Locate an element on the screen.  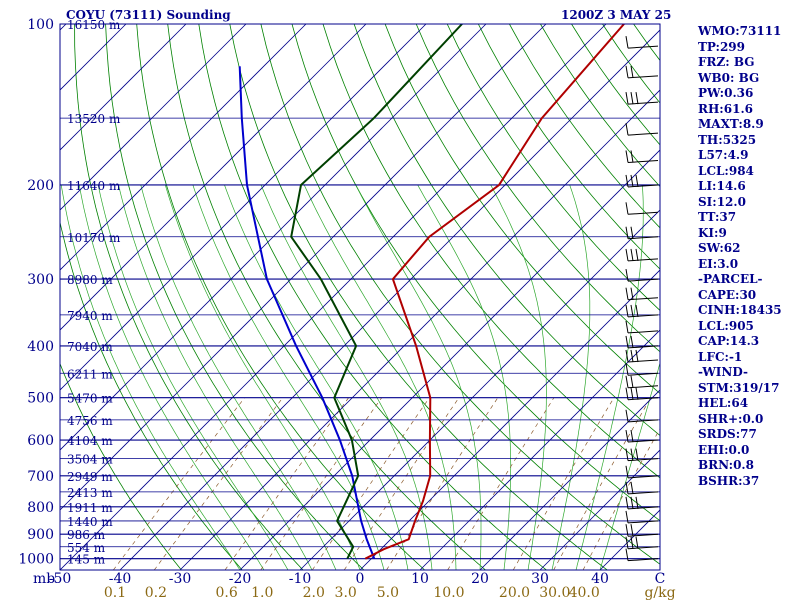
station-title: COYU (73111) Sounding is located at coordinates (148, 15).